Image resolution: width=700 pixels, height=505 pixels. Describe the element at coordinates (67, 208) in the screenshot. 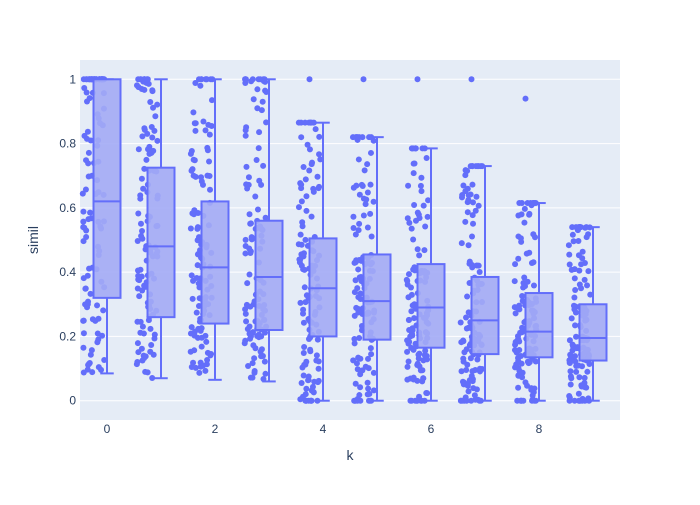

I see `y-tick-label: 0.6` at that location.